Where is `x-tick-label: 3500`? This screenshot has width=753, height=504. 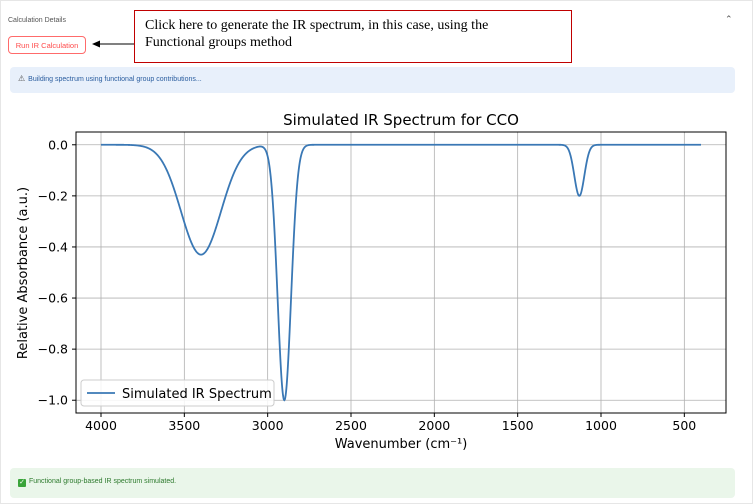 x-tick-label: 3500 is located at coordinates (184, 425).